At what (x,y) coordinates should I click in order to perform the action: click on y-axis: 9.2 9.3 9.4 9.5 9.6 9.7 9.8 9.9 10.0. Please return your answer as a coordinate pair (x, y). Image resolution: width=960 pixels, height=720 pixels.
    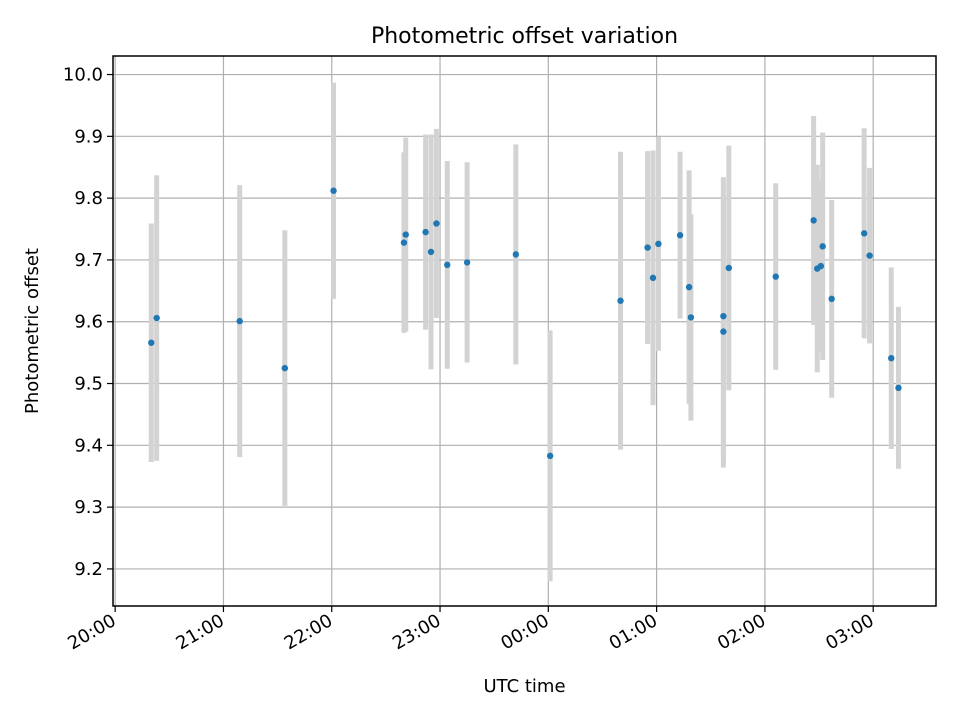
    Looking at the image, I should click on (88, 322).